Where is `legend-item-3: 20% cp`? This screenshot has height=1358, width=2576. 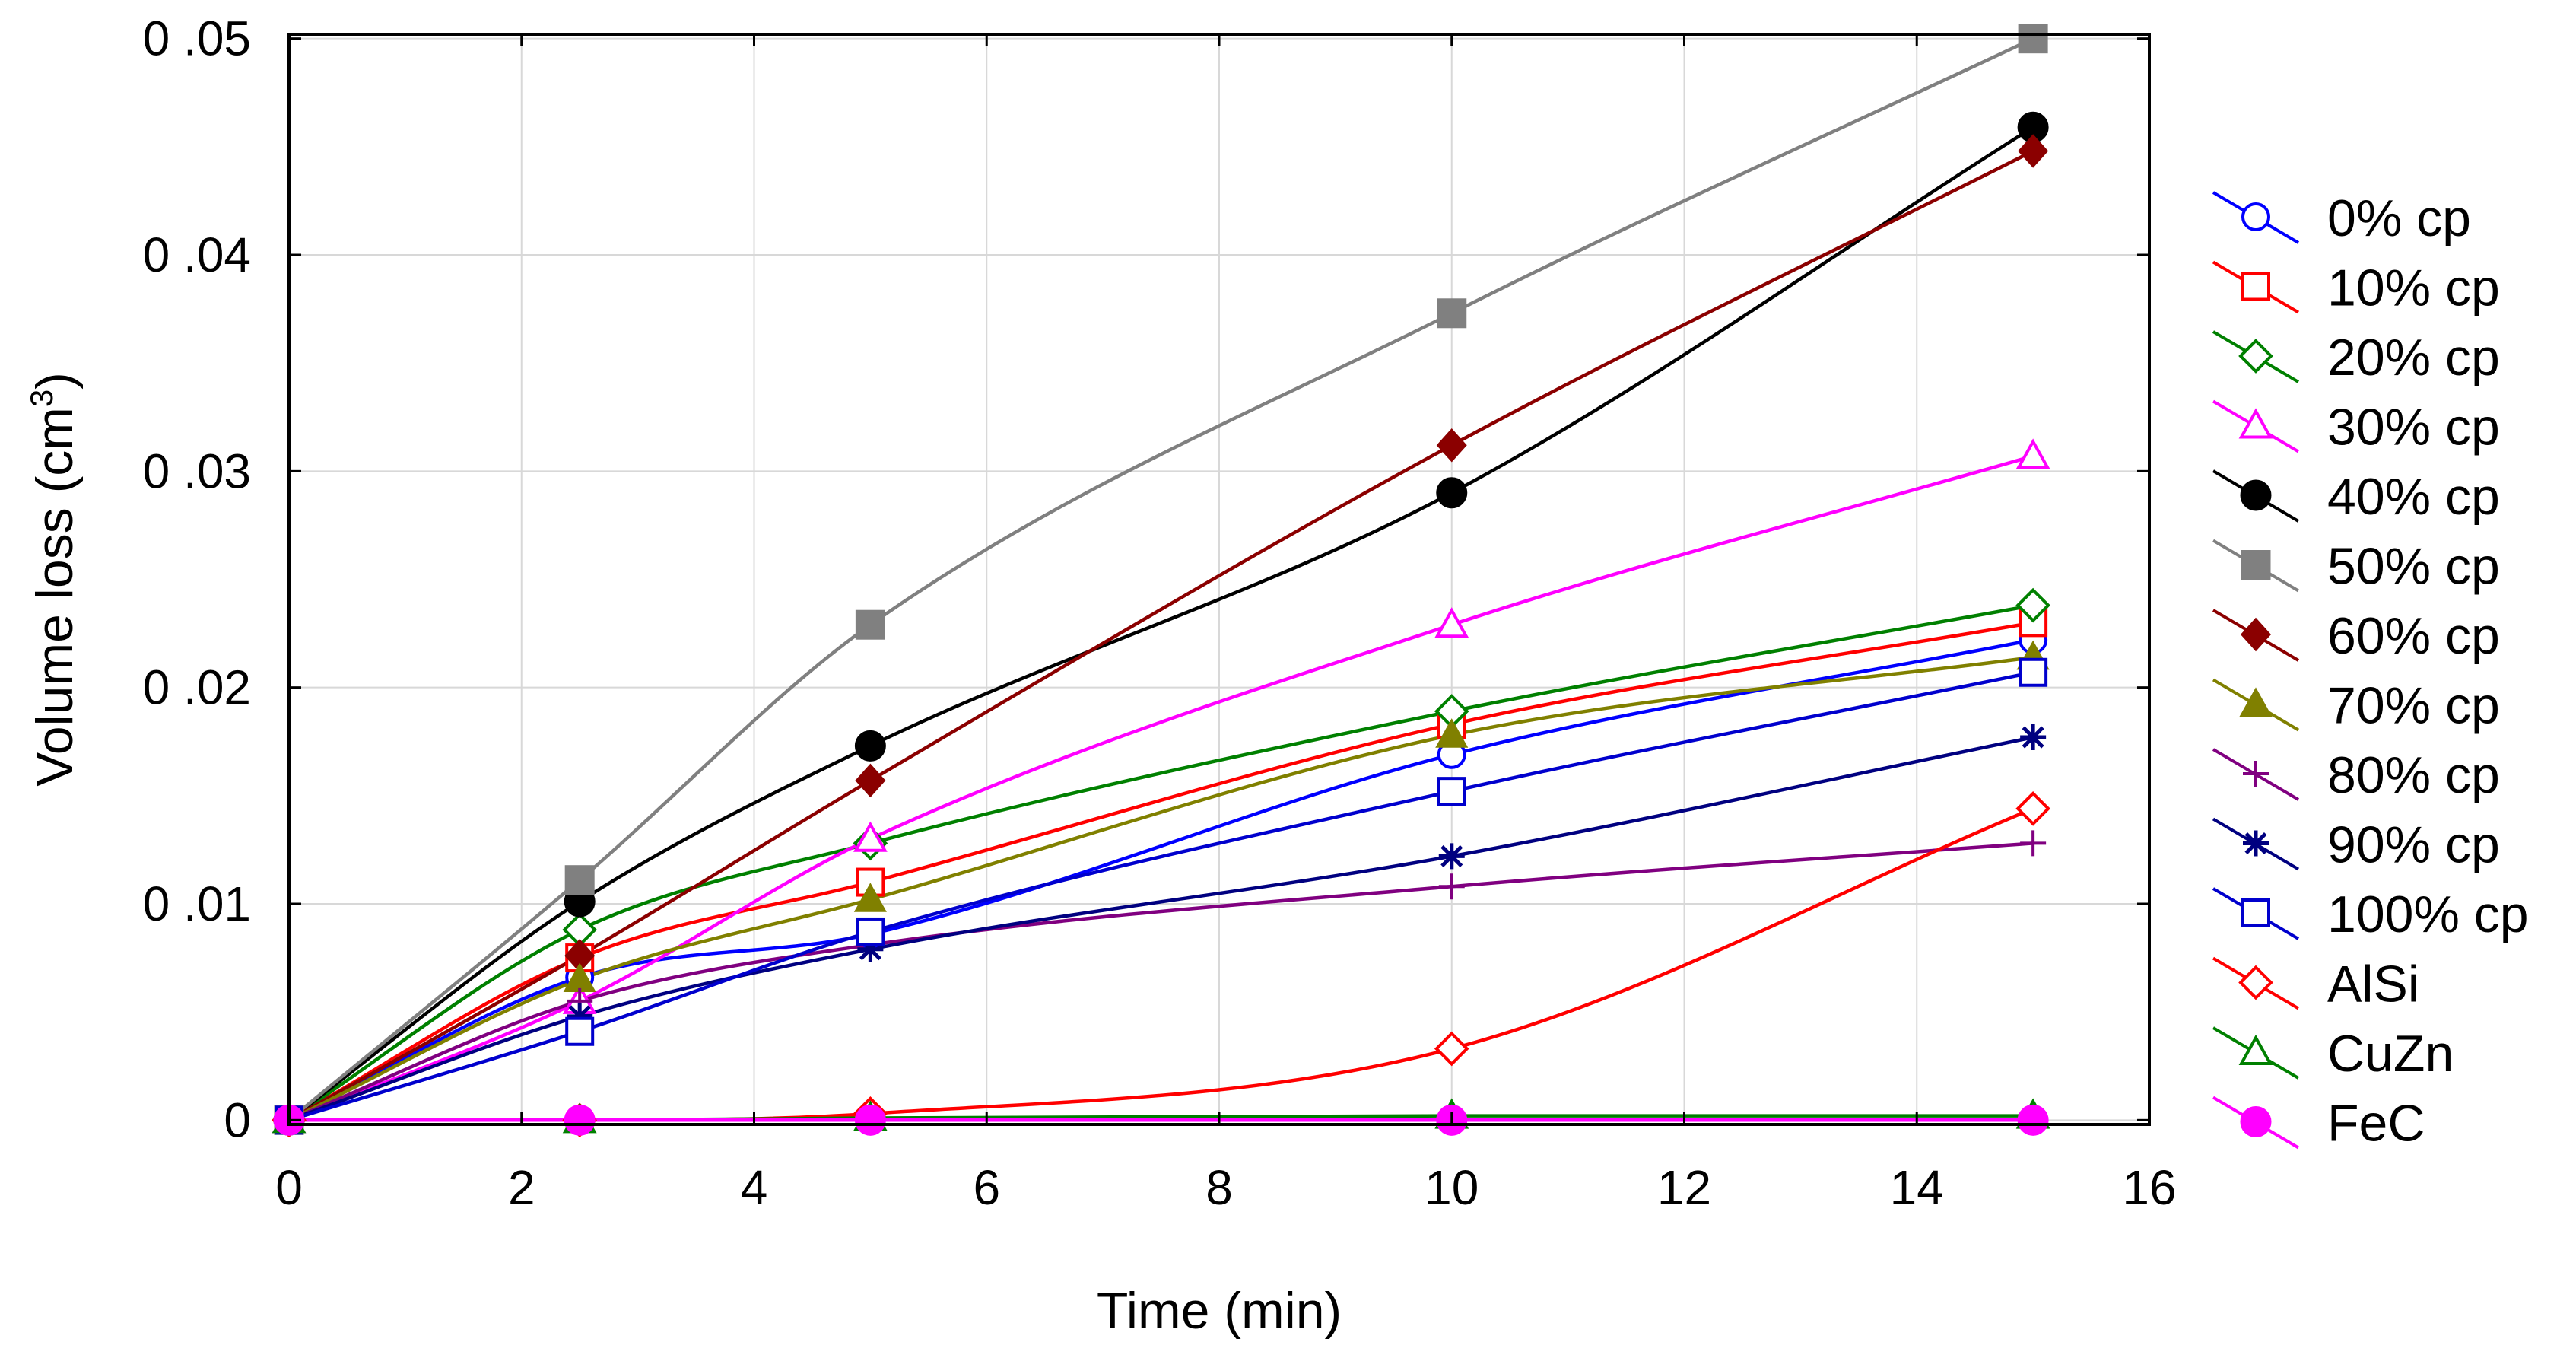 legend-item-3: 20% cp is located at coordinates (2356, 357).